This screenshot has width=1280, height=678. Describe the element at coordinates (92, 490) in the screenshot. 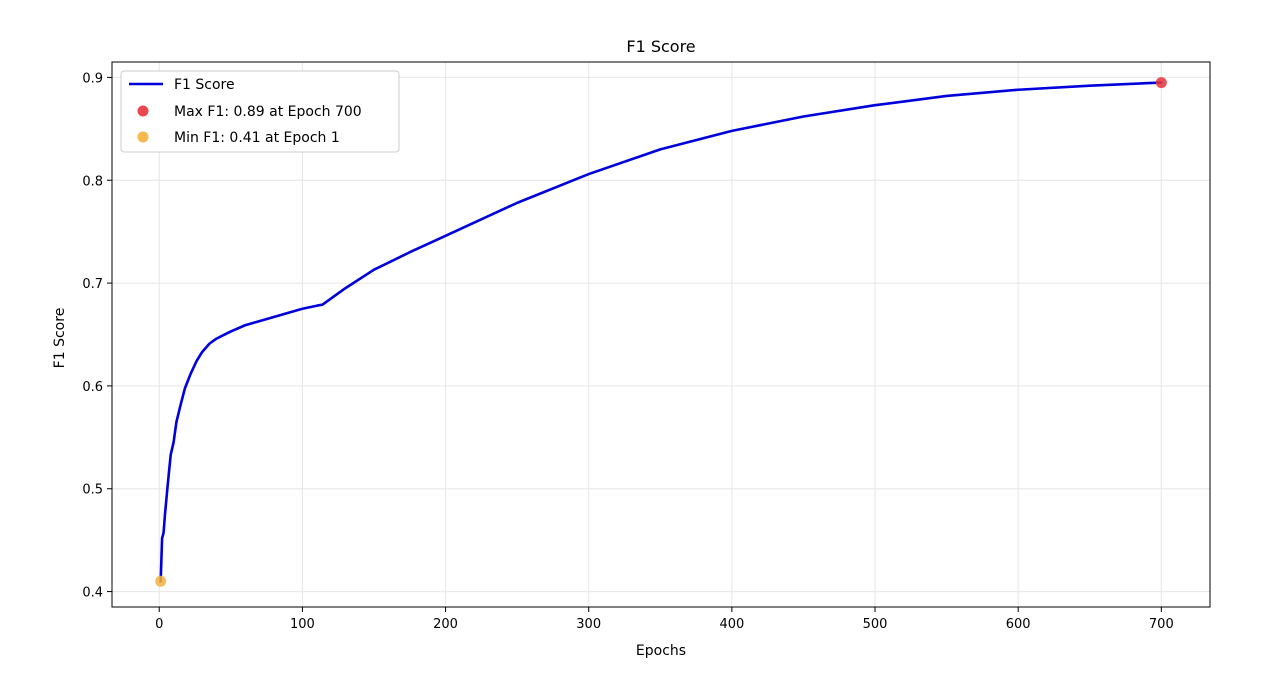

I see `y-tick-label: 0.5` at that location.